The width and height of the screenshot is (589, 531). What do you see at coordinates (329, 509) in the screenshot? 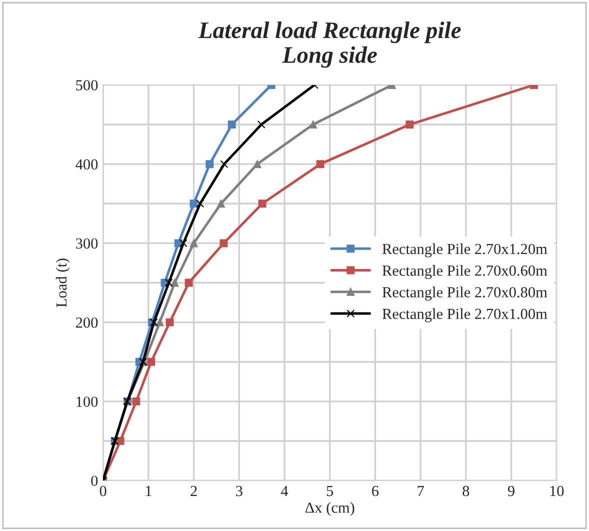
I see `x-axis-title: Δx (cm)` at bounding box center [329, 509].